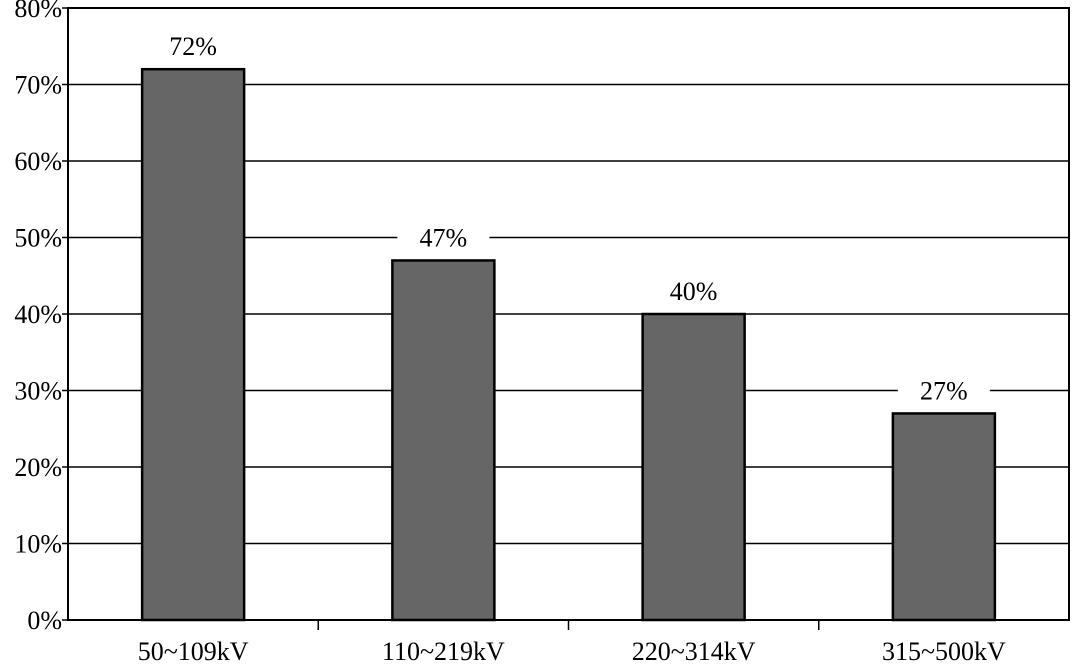  Describe the element at coordinates (38, 11) in the screenshot. I see `y-tick-label: 80%` at that location.